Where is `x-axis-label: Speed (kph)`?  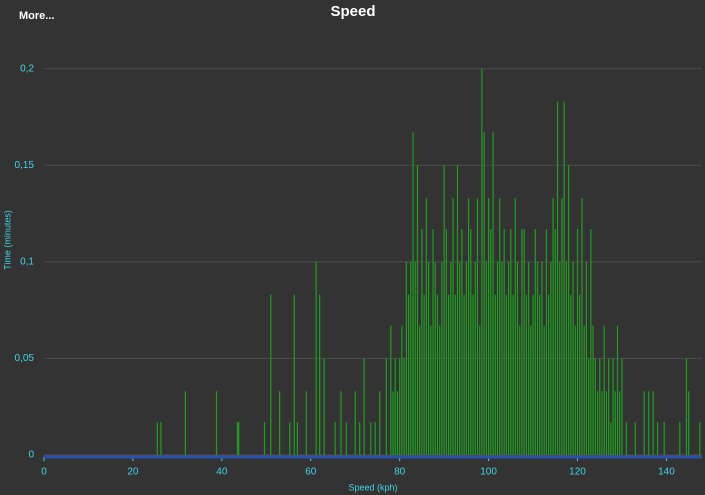
x-axis-label: Speed (kph) is located at coordinates (372, 487).